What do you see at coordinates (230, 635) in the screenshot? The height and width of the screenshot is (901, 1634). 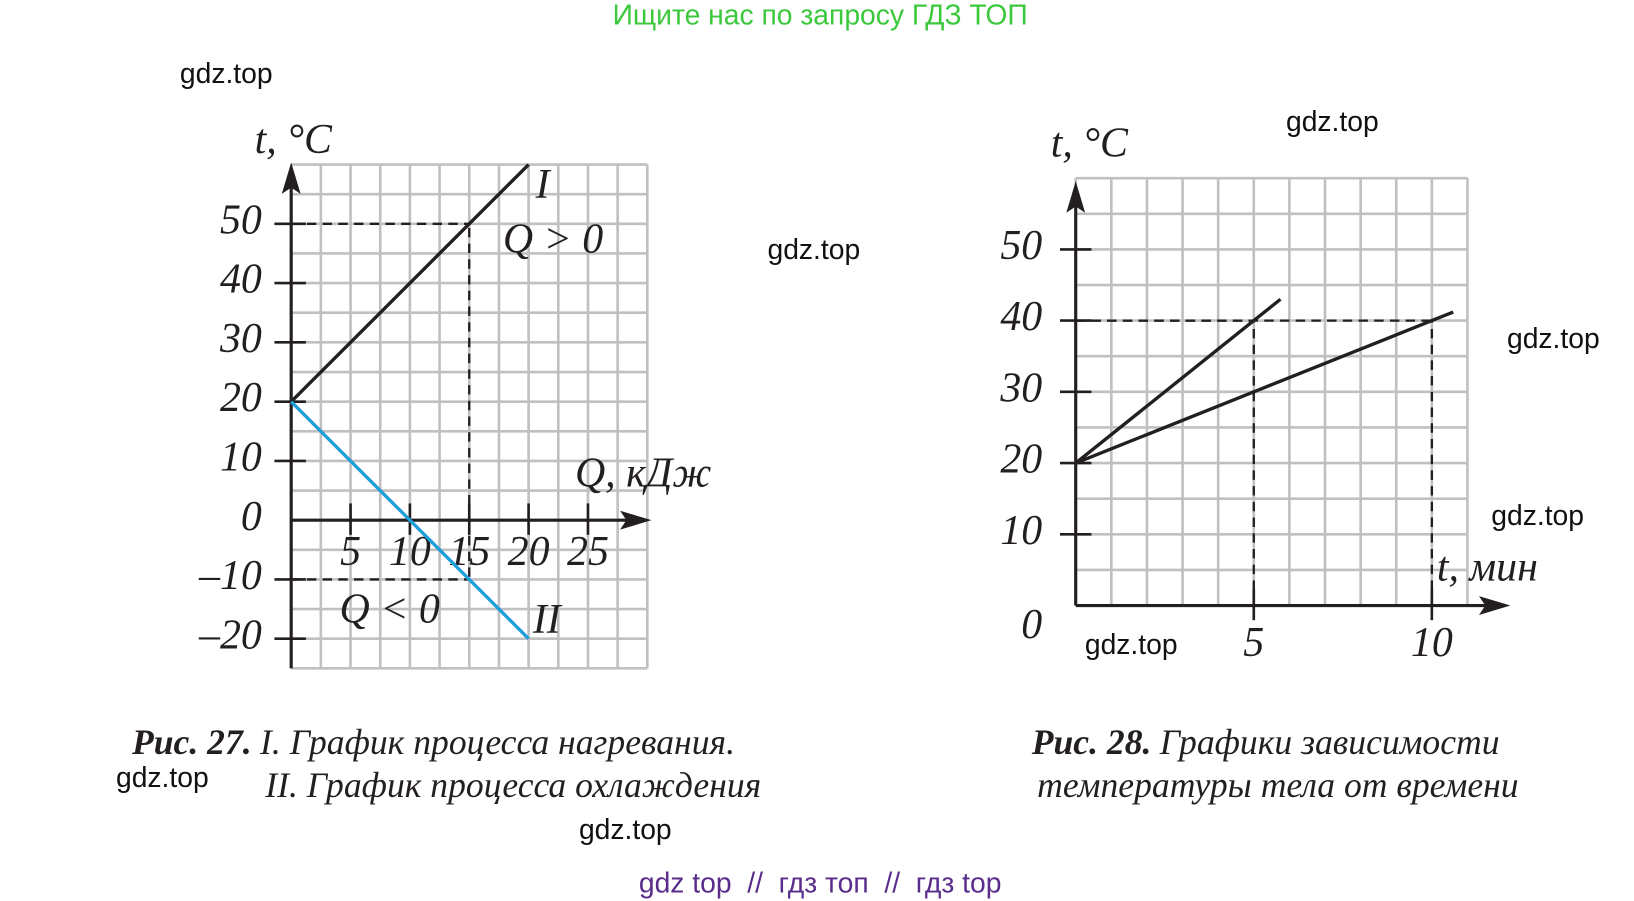 I see `y-tick-label: –20` at bounding box center [230, 635].